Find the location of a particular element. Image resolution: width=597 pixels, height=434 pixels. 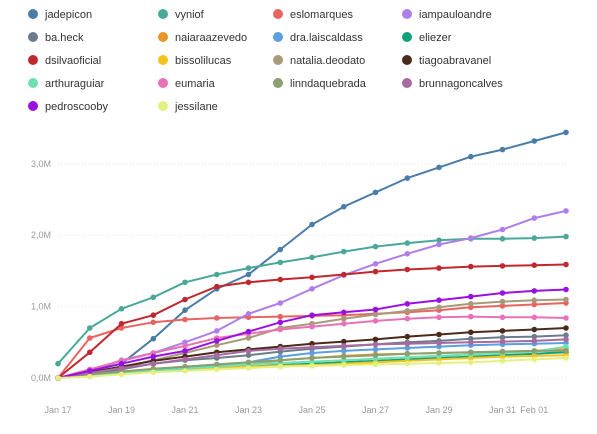

legend-item: jadepicon is located at coordinates (60, 15).